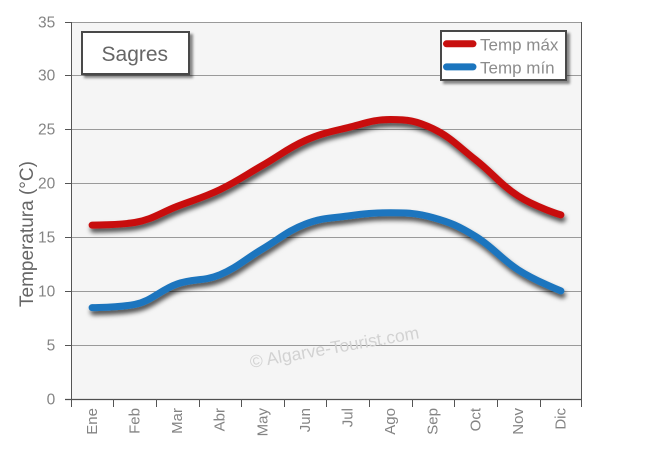 Image resolution: width=650 pixels, height=450 pixels. I want to click on svg-text: 30, so click(47, 76).